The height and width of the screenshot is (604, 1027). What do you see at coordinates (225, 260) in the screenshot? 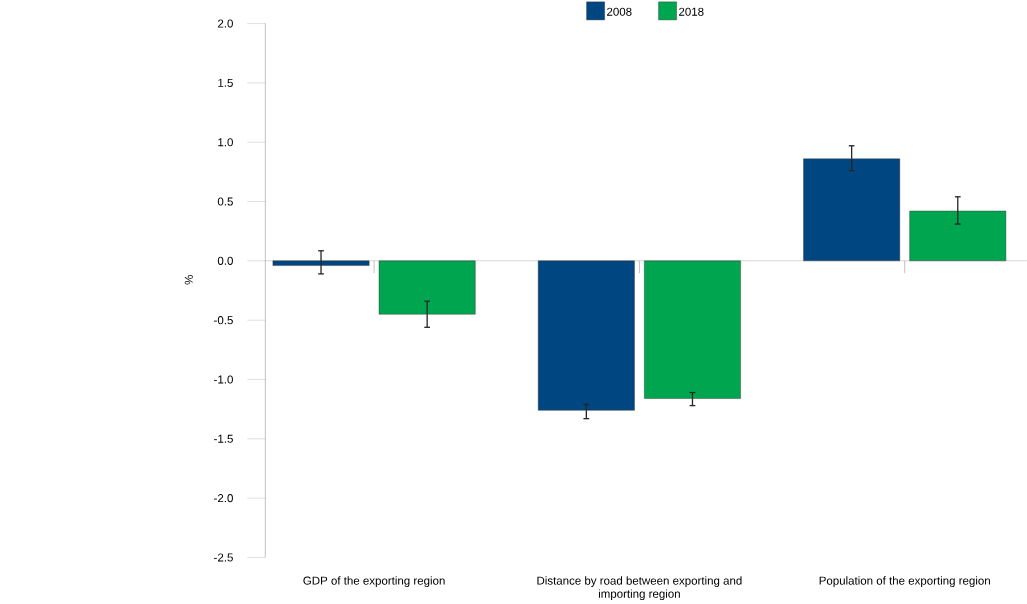
I see `y-tick-label: 0.0` at bounding box center [225, 260].